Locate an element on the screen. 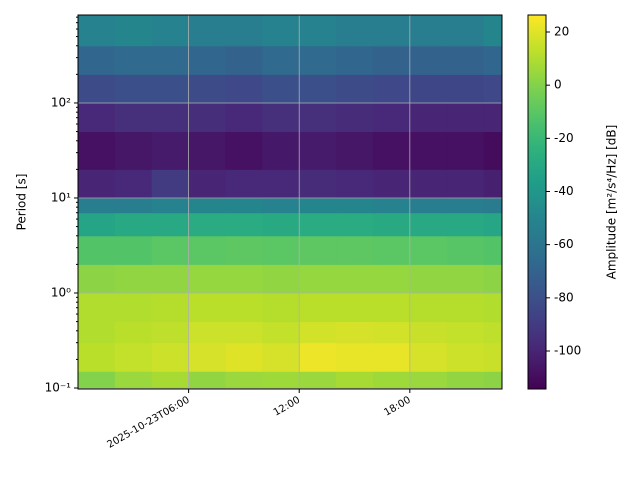 The width and height of the screenshot is (640, 480). x-tick-label: 18:00 is located at coordinates (397, 407).